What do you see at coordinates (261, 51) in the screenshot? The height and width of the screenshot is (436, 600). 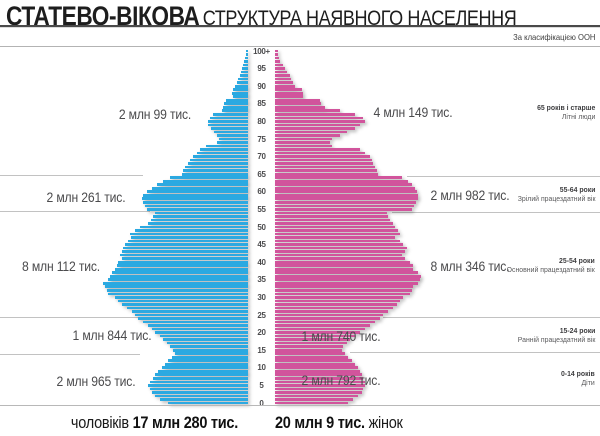 I see `age-tick-100+: 100+` at bounding box center [261, 51].